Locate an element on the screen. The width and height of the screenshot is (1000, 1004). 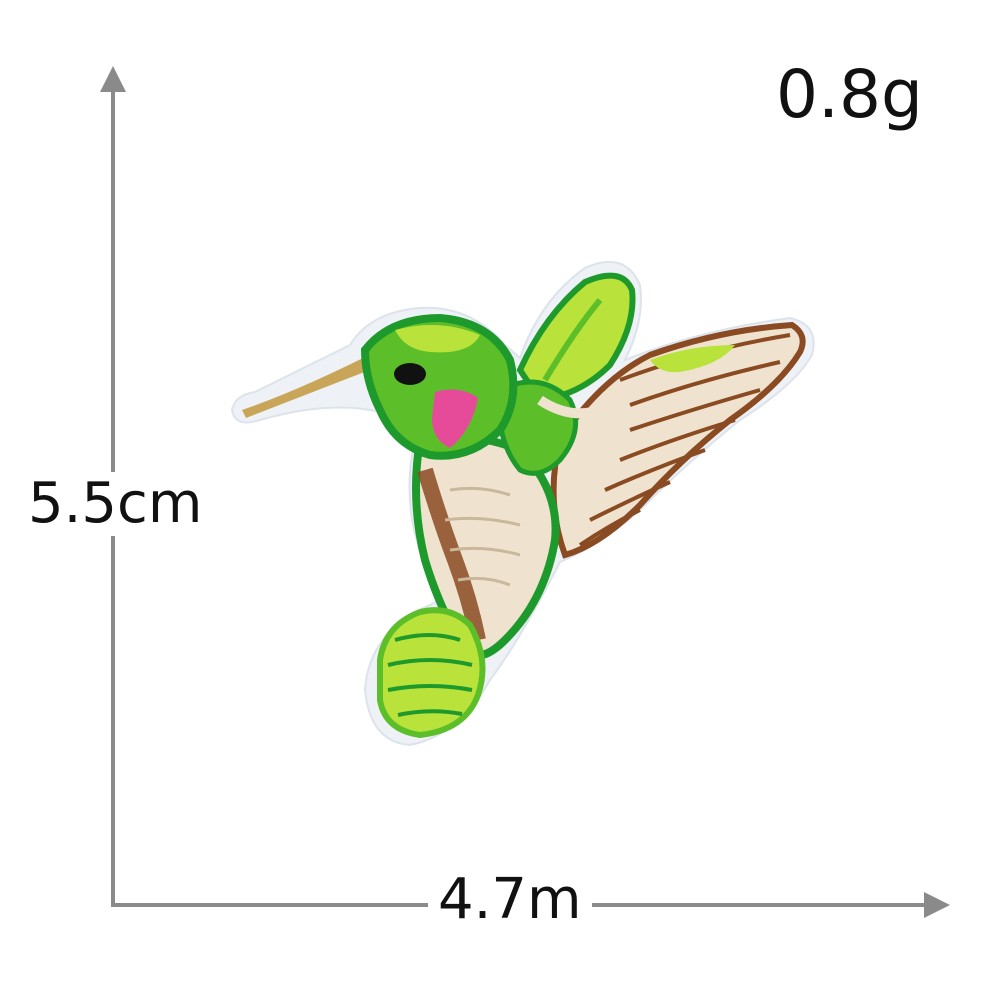
tail is located at coordinates (431, 673).